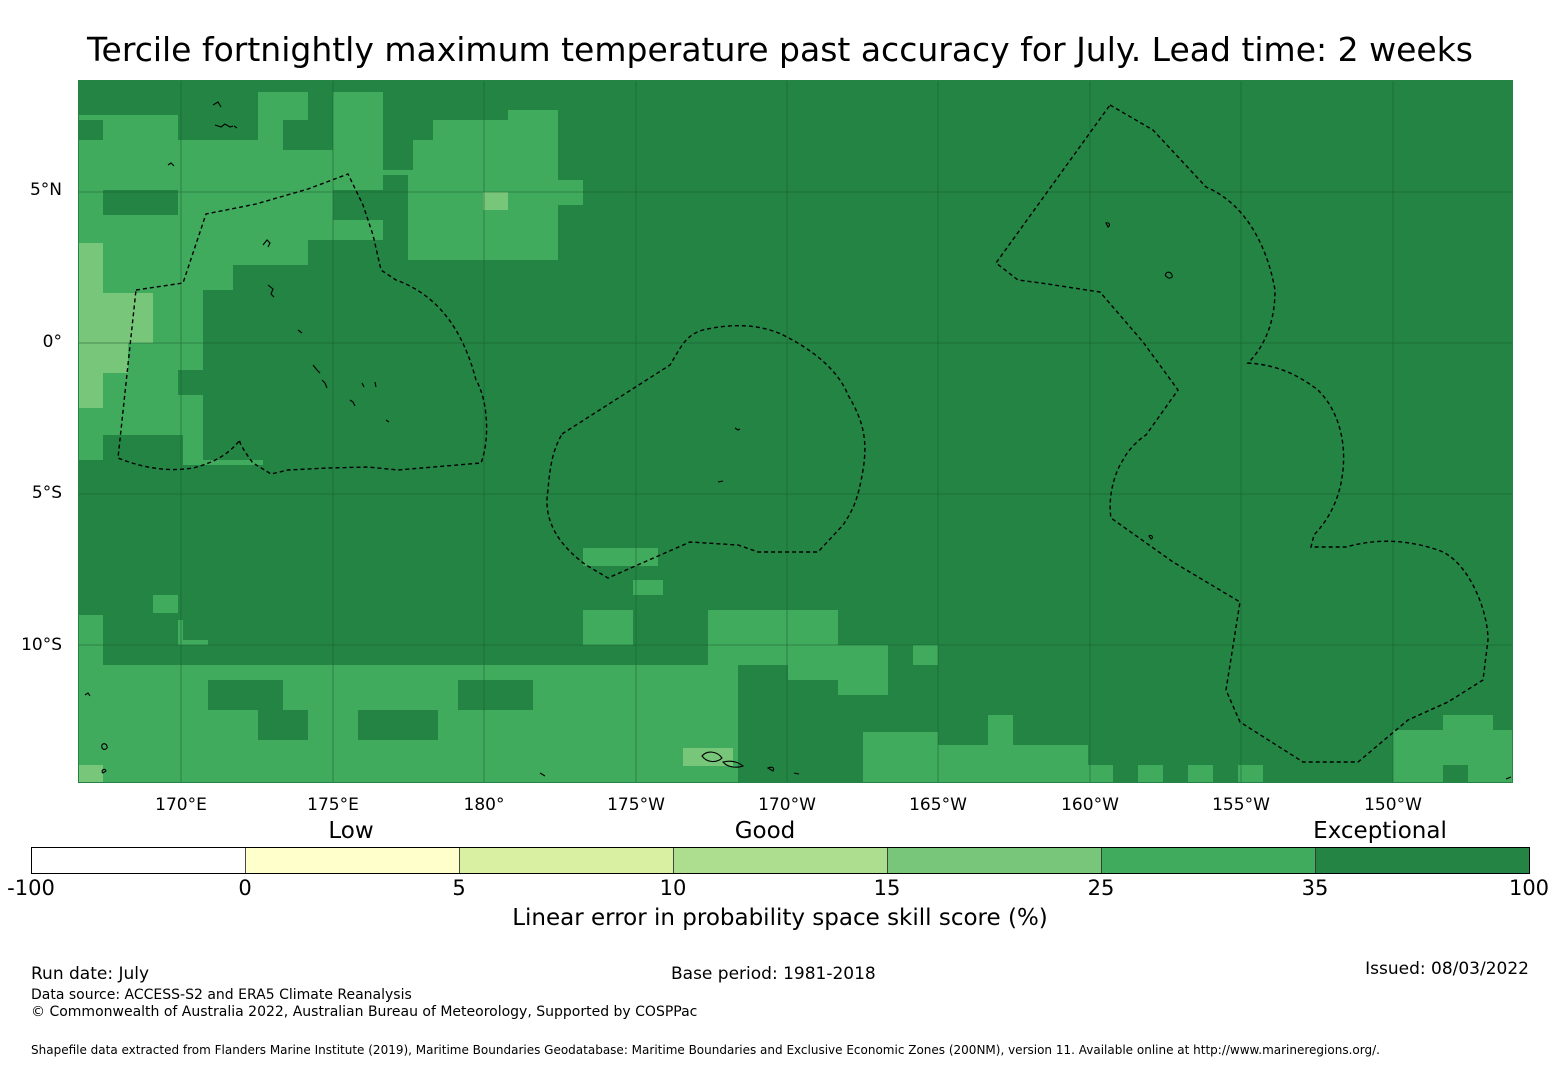 The height and width of the screenshot is (1065, 1560). Describe the element at coordinates (459, 888) in the screenshot. I see `legend-tick: 5` at that location.